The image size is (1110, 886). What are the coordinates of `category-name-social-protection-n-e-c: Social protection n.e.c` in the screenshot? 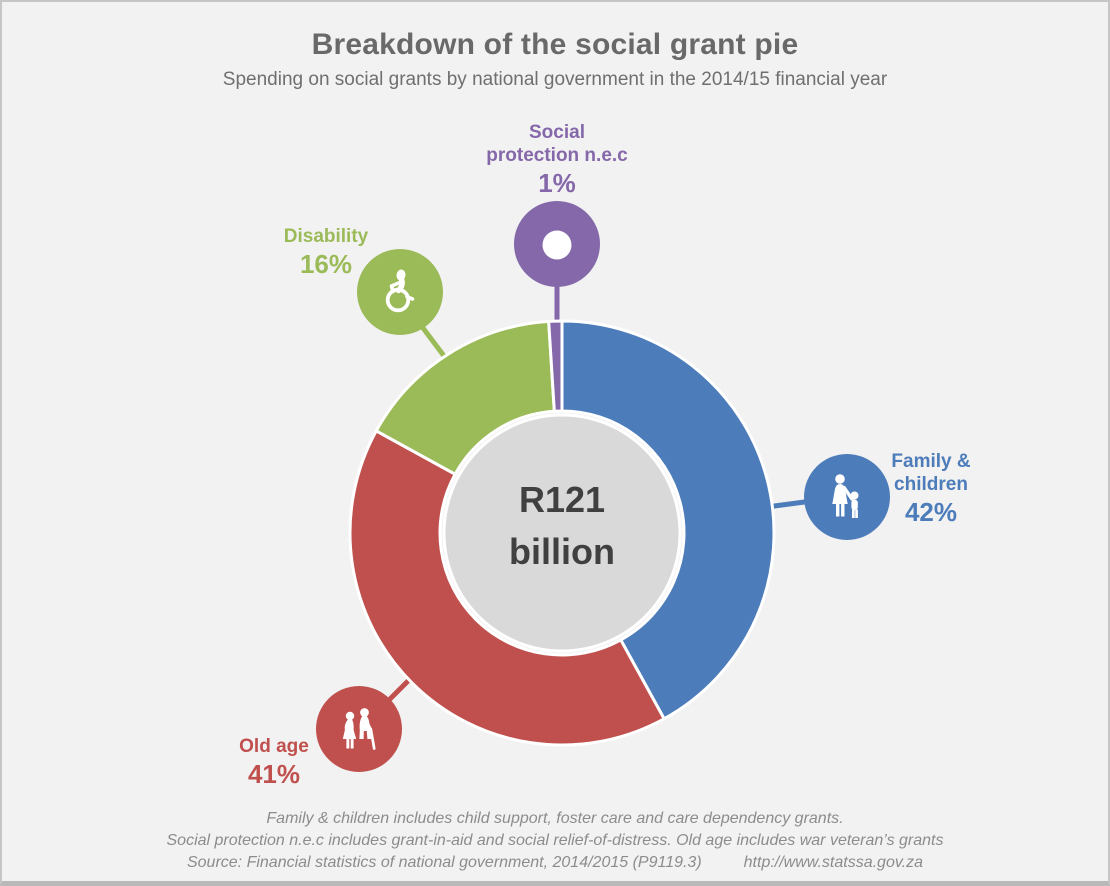 It's located at (557, 144).